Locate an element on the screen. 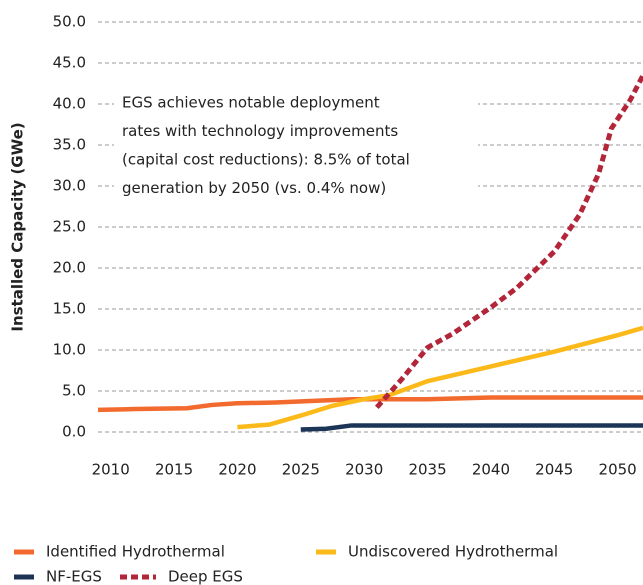 This screenshot has width=643, height=585. x-tick-label: 2040 is located at coordinates (491, 470).